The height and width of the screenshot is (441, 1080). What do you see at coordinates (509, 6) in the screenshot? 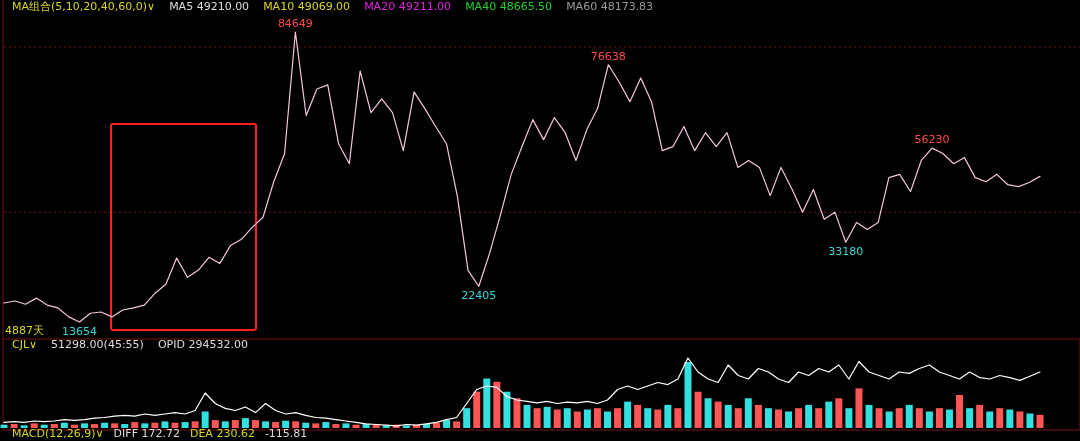
I see `text: MA40 48665.50` at bounding box center [509, 6].